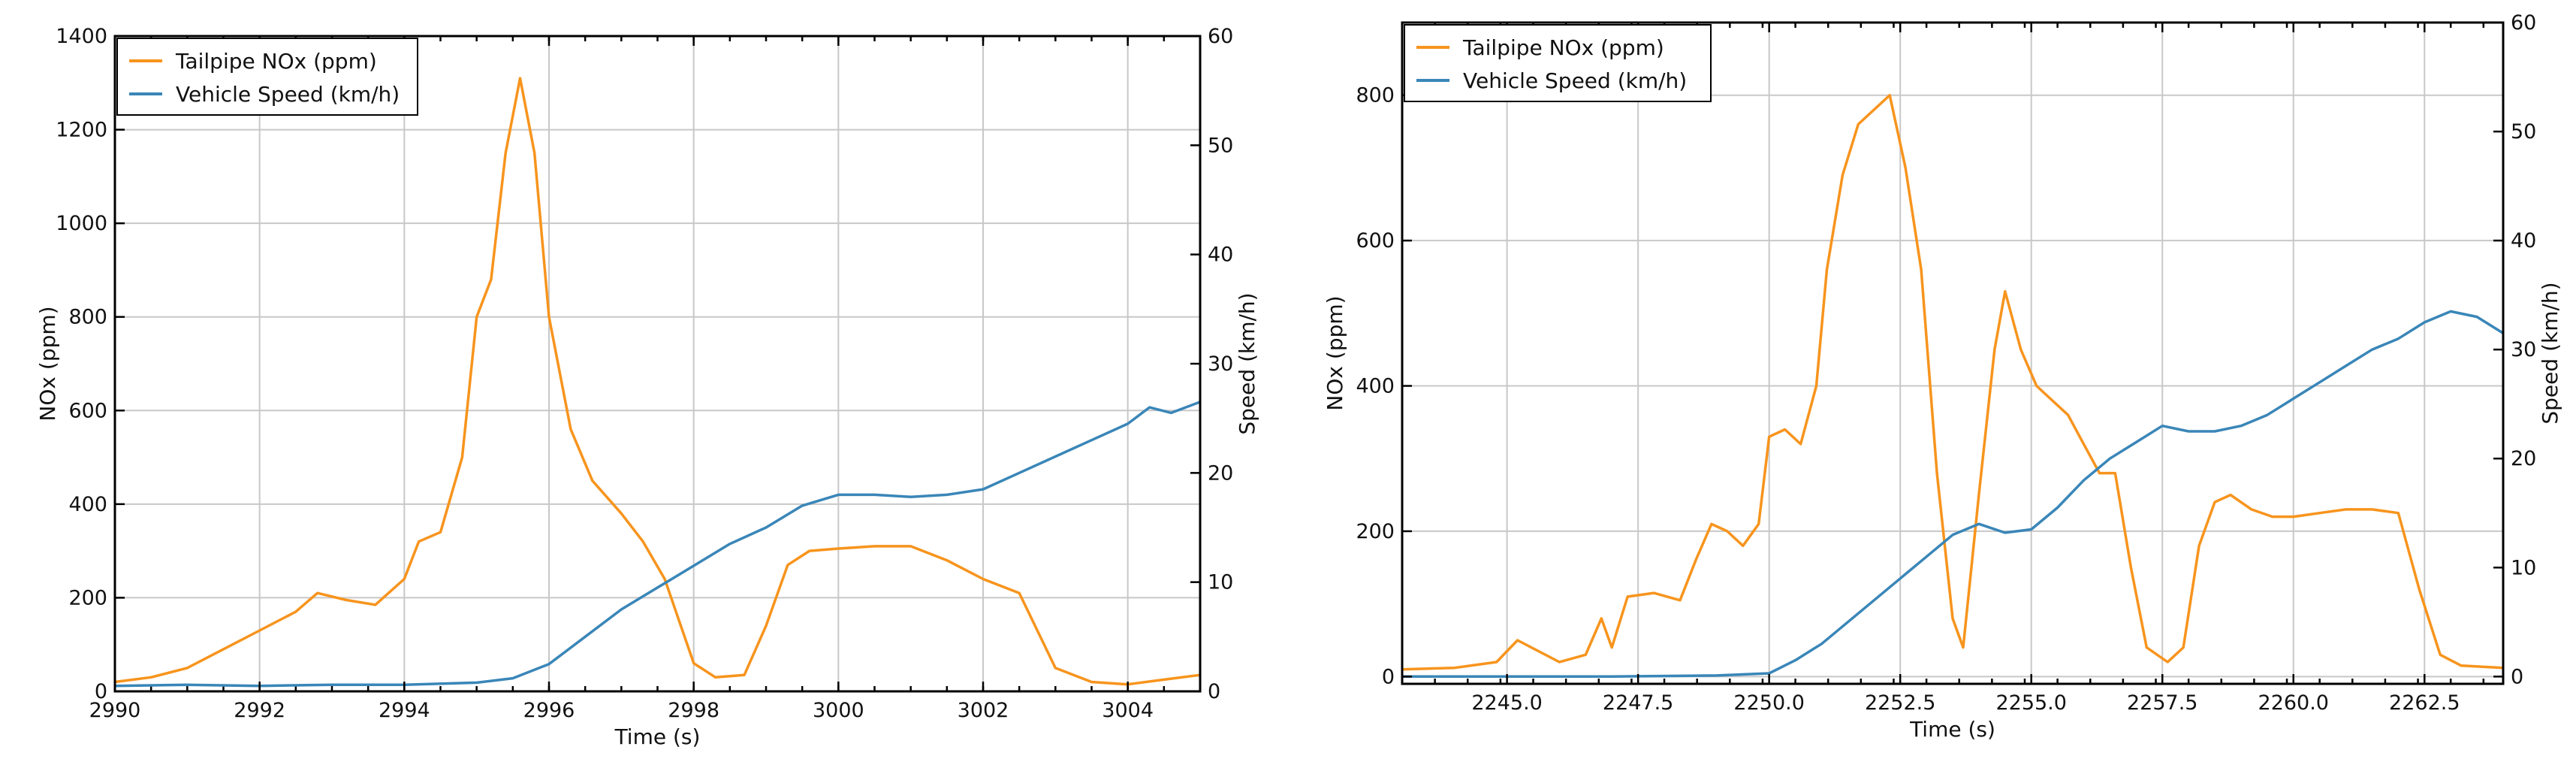 The image size is (2576, 768). What do you see at coordinates (259, 710) in the screenshot?
I see `x-tick-label: 2992` at bounding box center [259, 710].